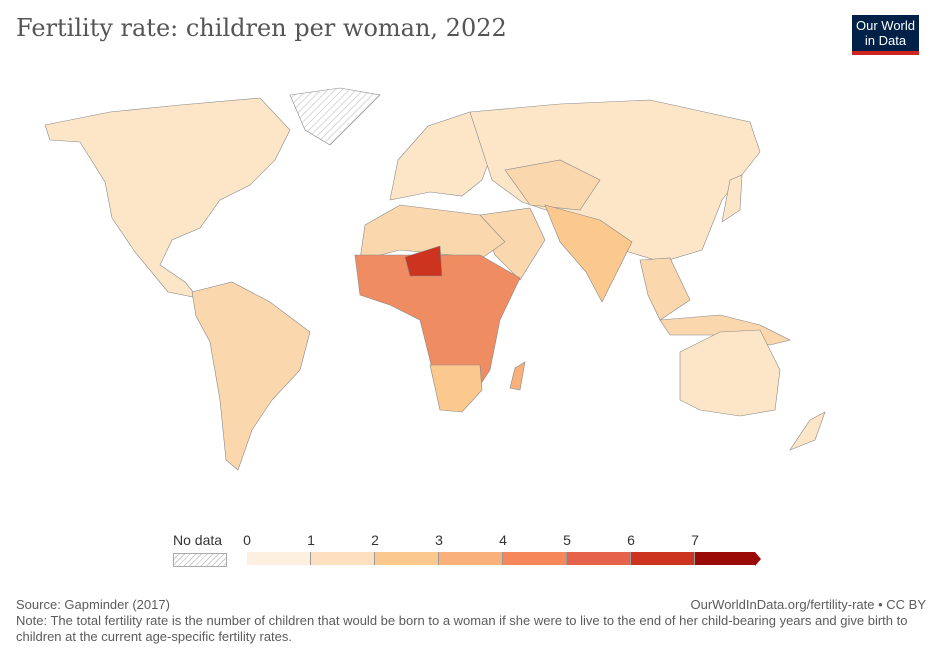  I want to click on region-central-asia, so click(552, 185).